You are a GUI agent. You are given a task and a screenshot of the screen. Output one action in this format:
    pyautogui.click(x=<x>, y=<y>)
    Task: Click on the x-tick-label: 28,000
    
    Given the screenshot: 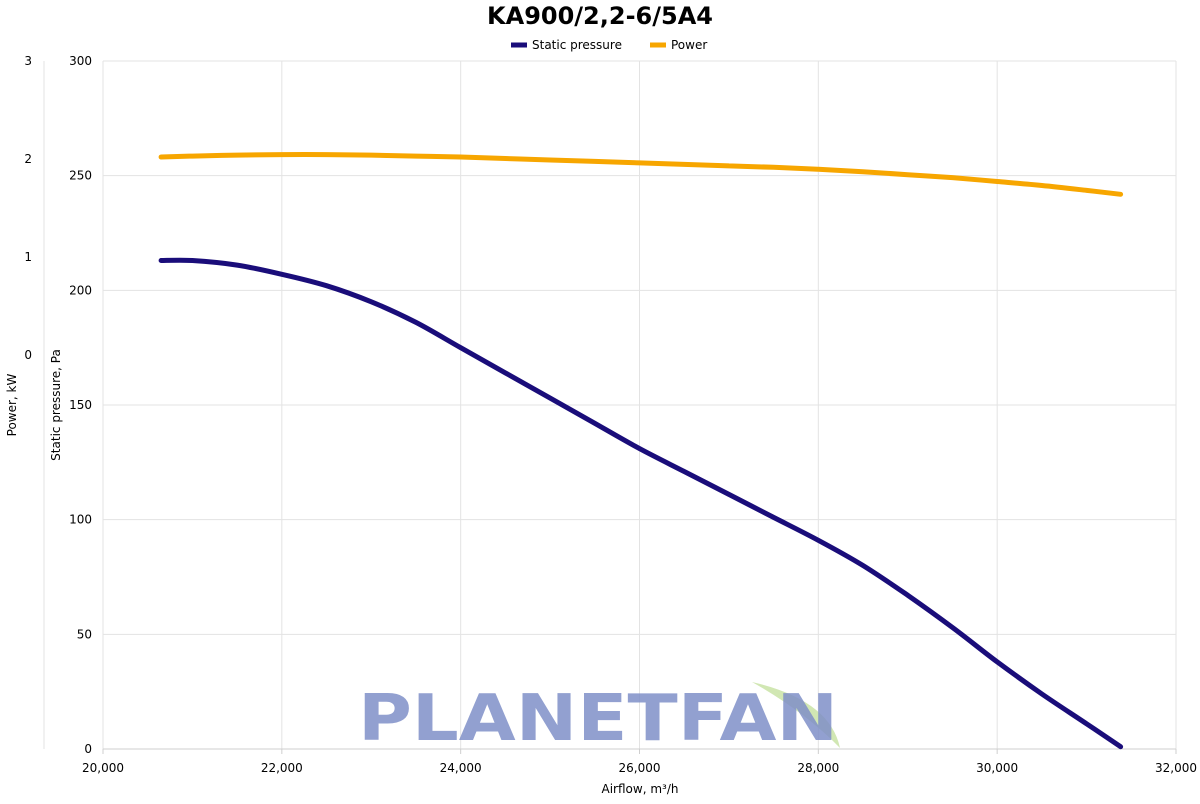 What is the action you would take?
    pyautogui.click(x=818, y=768)
    